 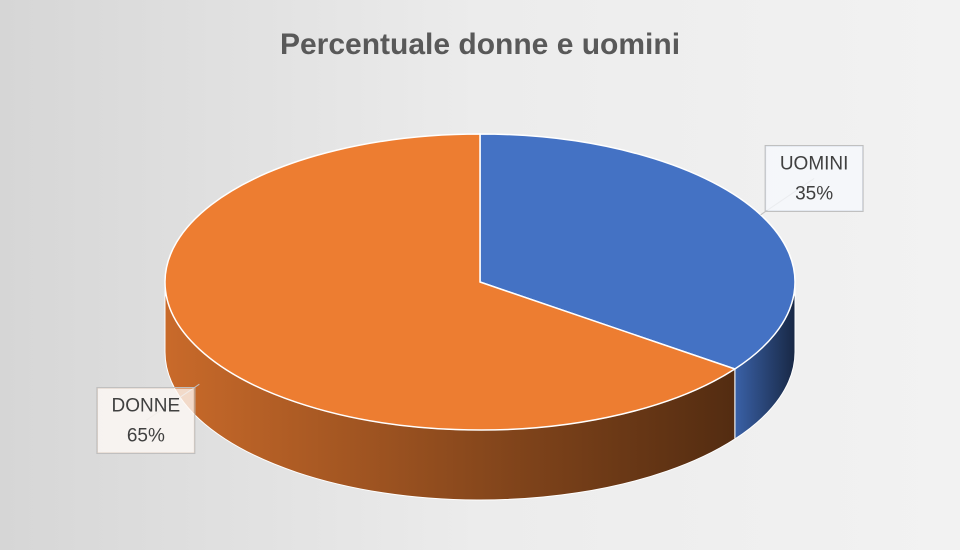 I want to click on chart-title: Percentuale donne e uomini, so click(x=480, y=44).